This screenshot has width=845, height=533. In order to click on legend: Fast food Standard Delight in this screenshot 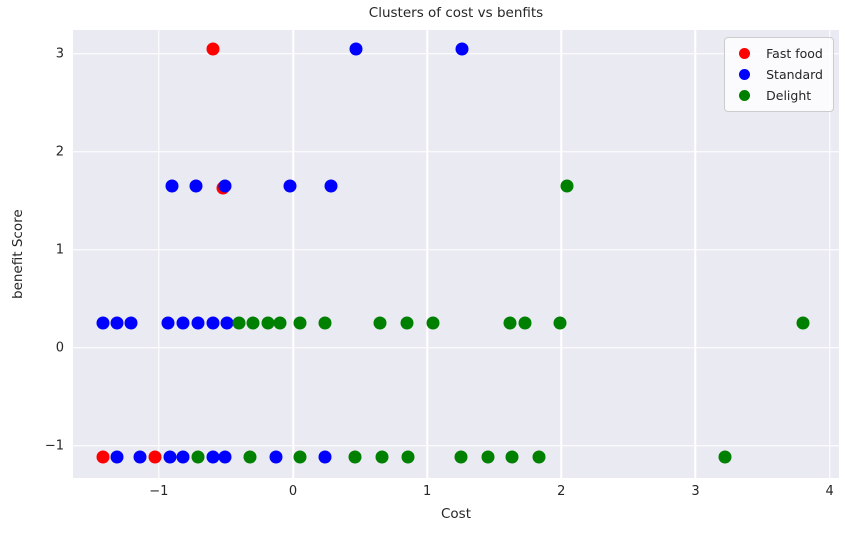, I will do `click(779, 74)`.